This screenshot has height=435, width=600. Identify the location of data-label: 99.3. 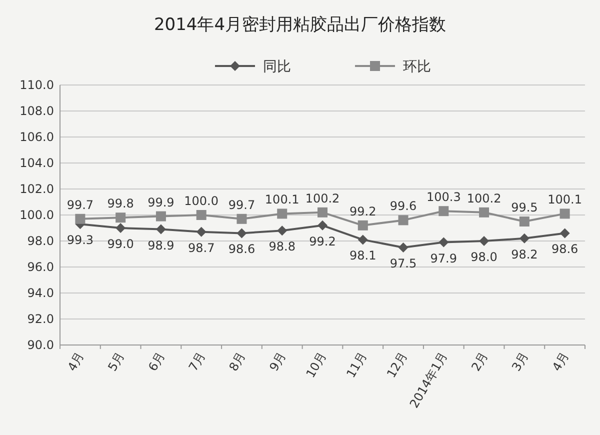
(80, 240).